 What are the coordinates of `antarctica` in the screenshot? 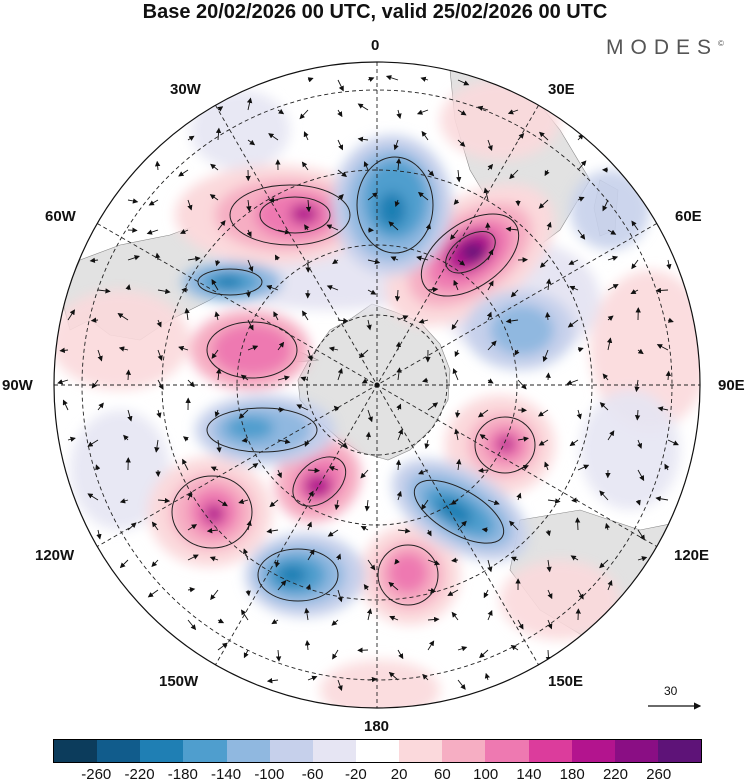 It's located at (374, 382).